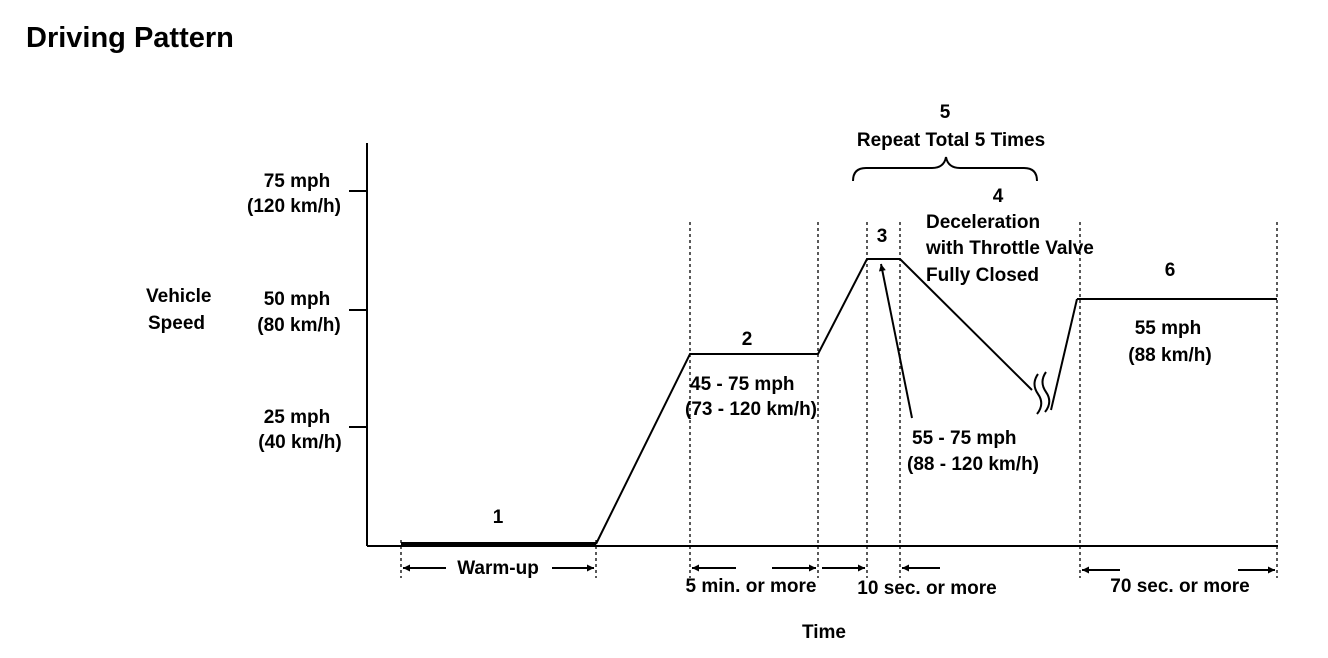  What do you see at coordinates (1009, 248) in the screenshot?
I see `phase-4-line2: with Throttle Valve` at bounding box center [1009, 248].